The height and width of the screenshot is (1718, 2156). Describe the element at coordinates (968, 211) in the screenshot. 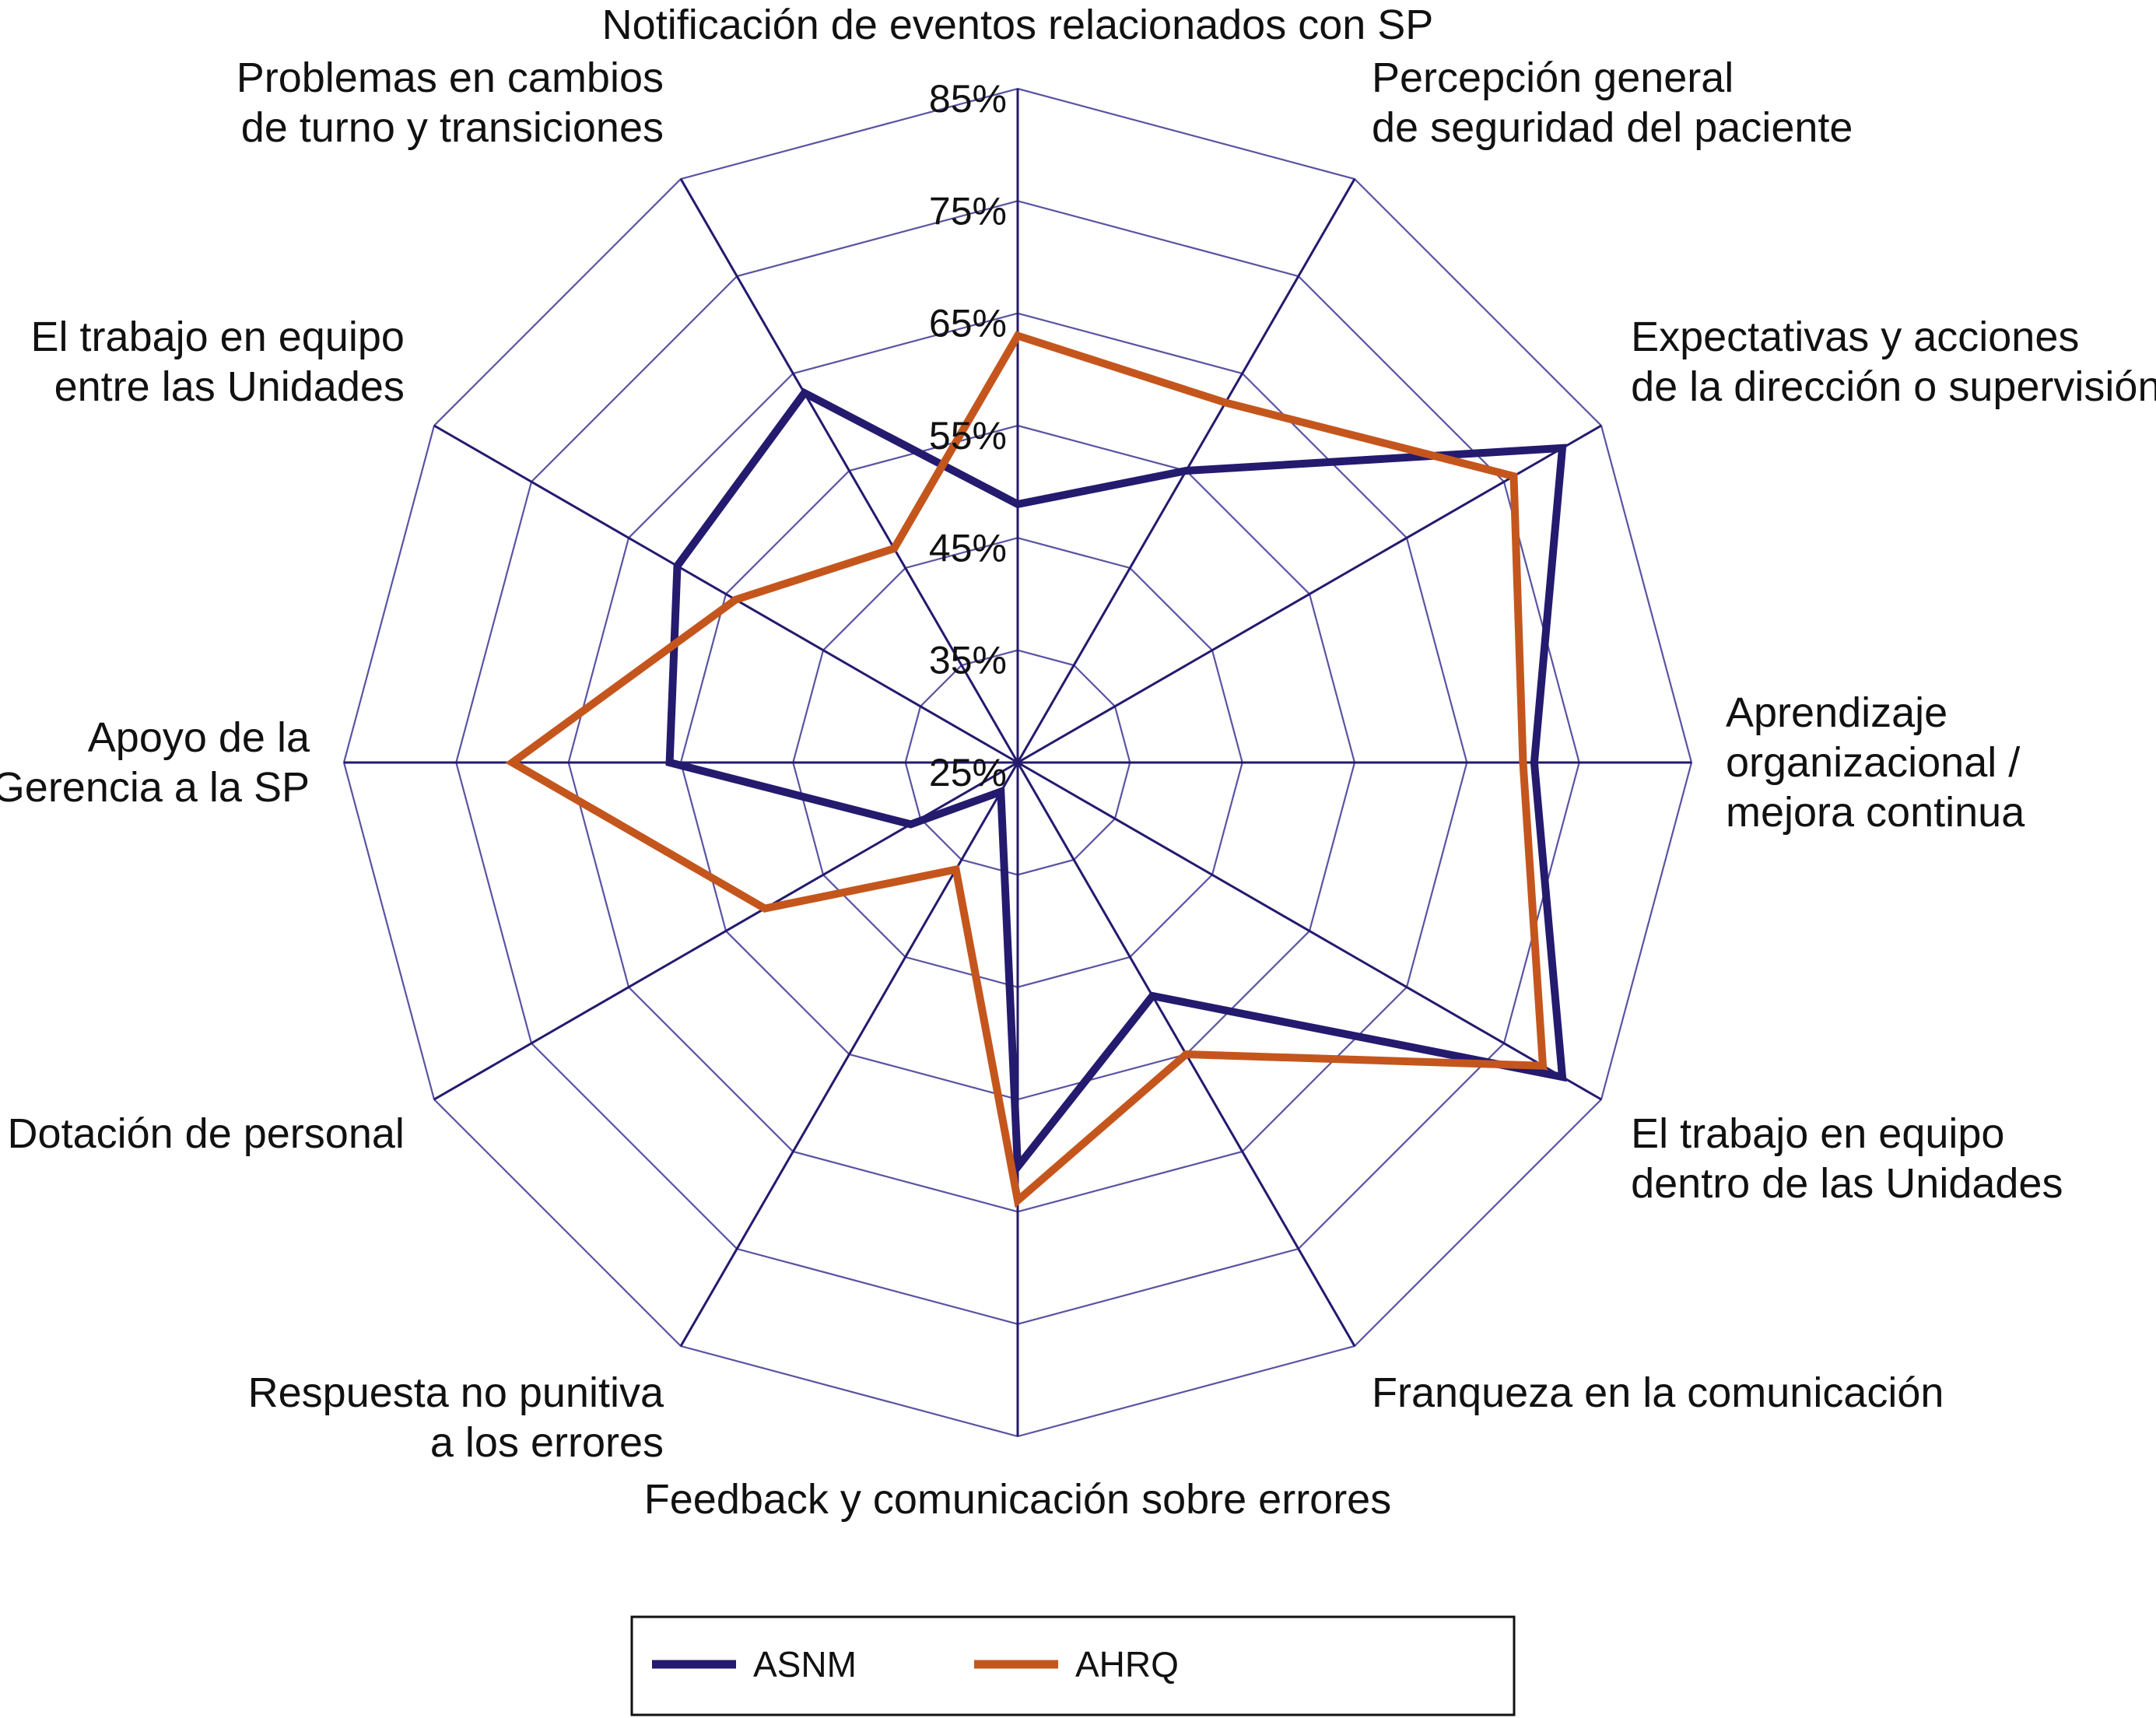

I see `tick-label-75: 75%` at that location.